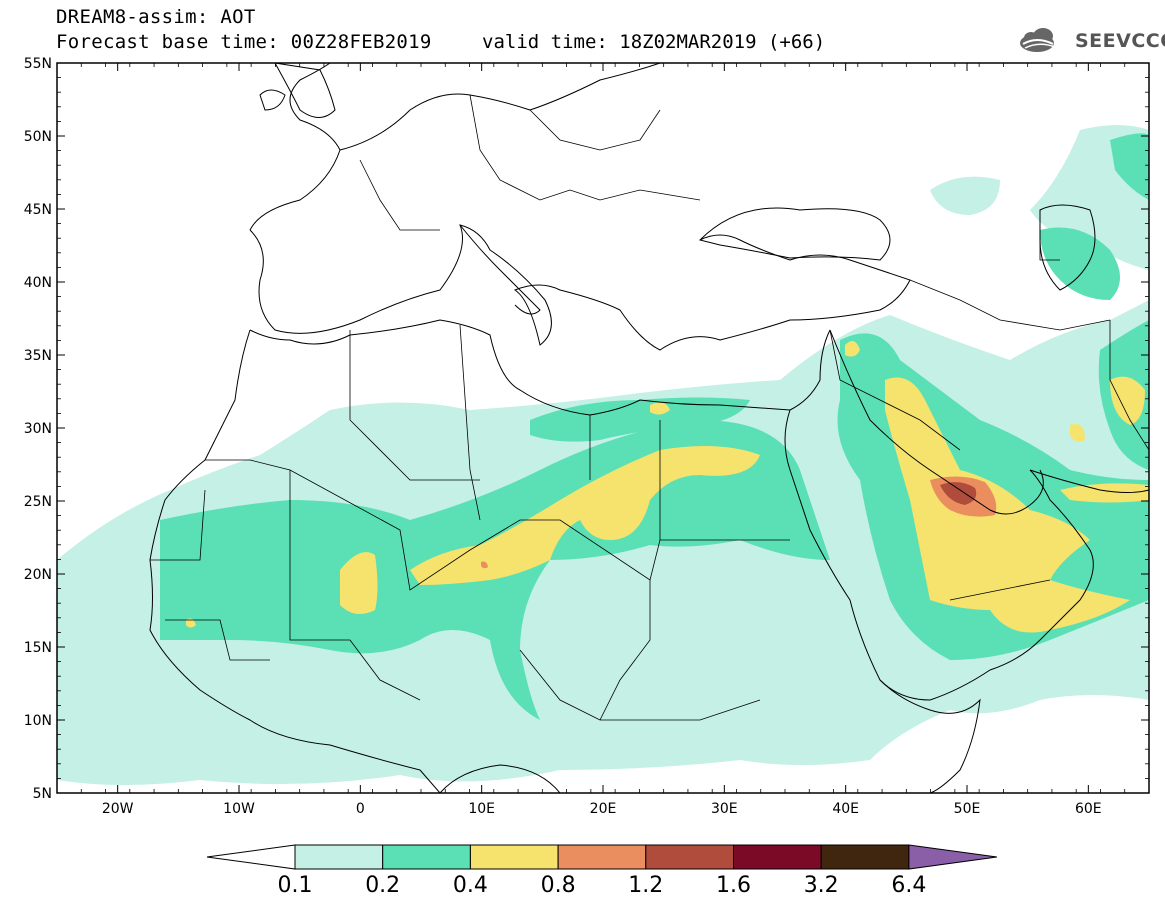  What do you see at coordinates (852, 349) in the screenshot?
I see `aot-contour-0.4-dot1` at bounding box center [852, 349].